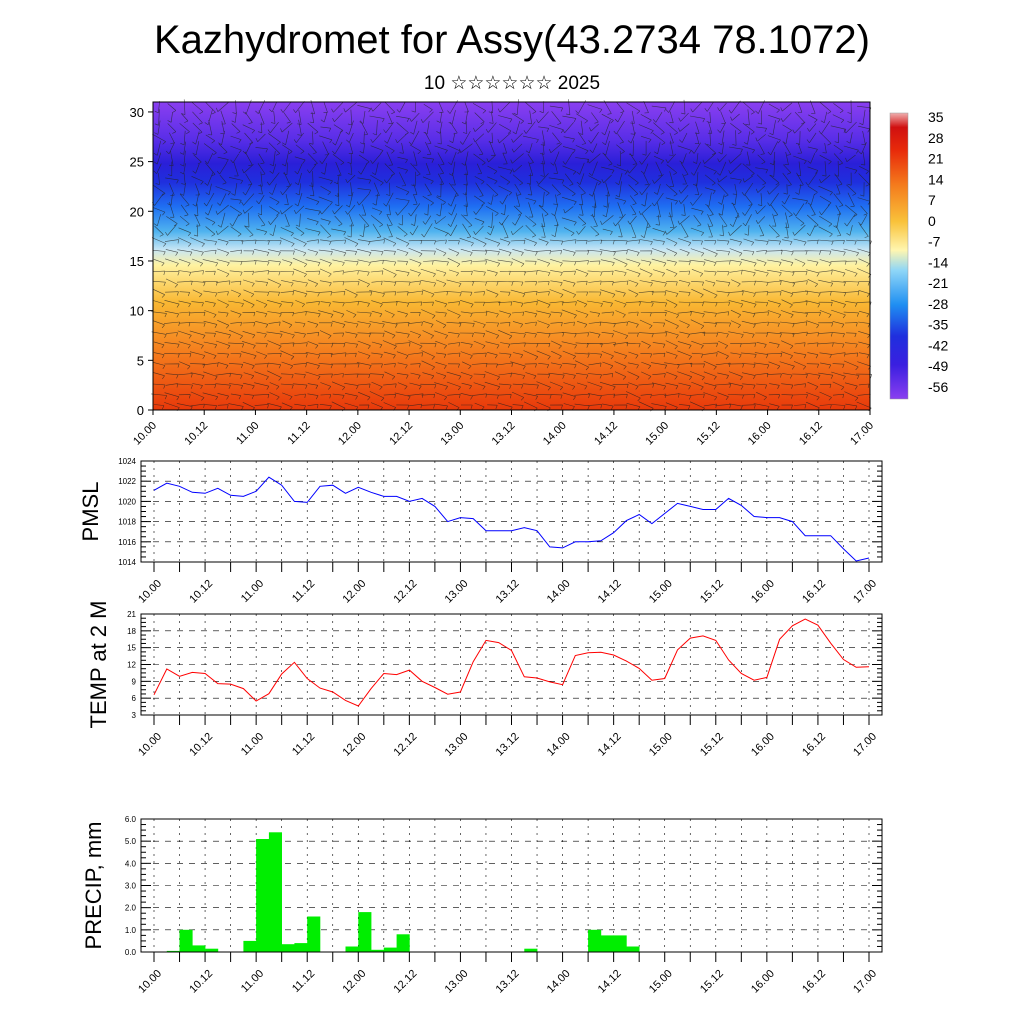  What do you see at coordinates (131, 863) in the screenshot?
I see `y-tick-label: 4.0` at bounding box center [131, 863].